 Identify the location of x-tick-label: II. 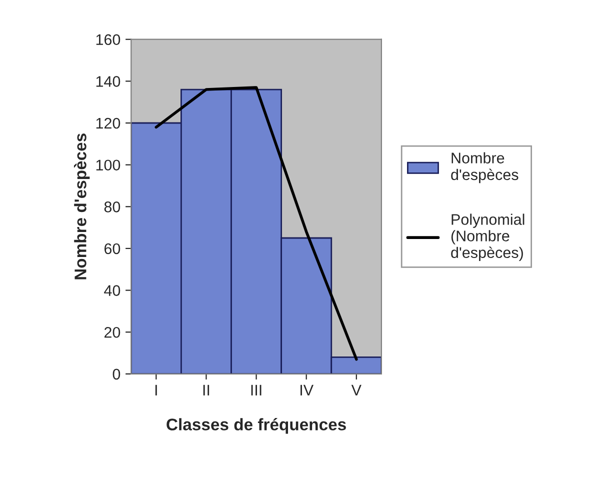
(206, 390).